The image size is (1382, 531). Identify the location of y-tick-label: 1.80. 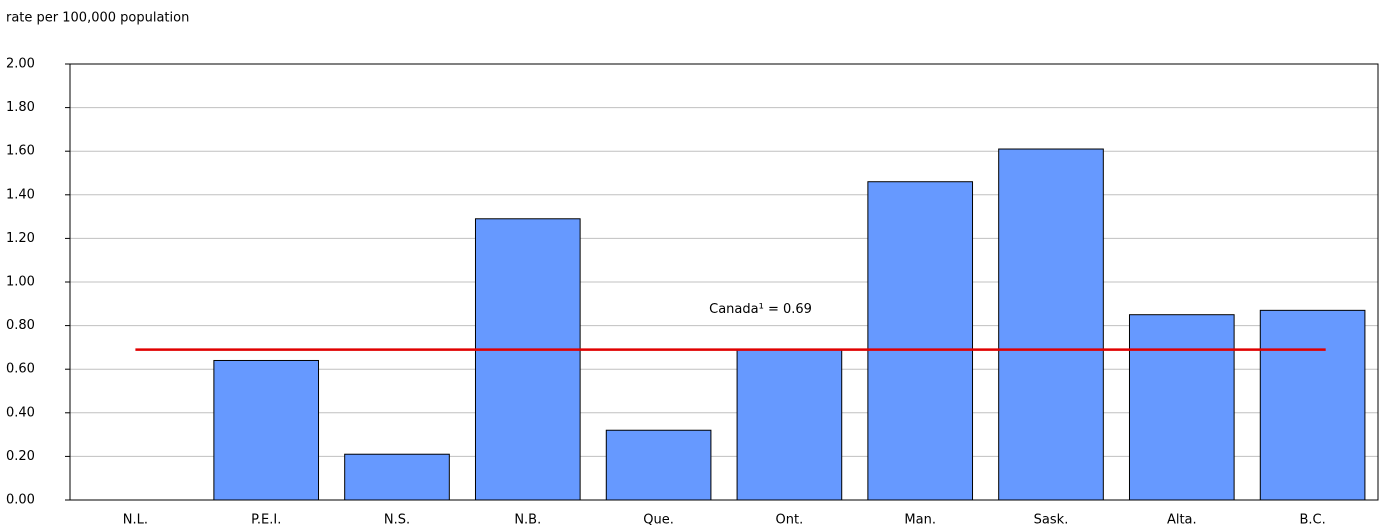
(20, 107).